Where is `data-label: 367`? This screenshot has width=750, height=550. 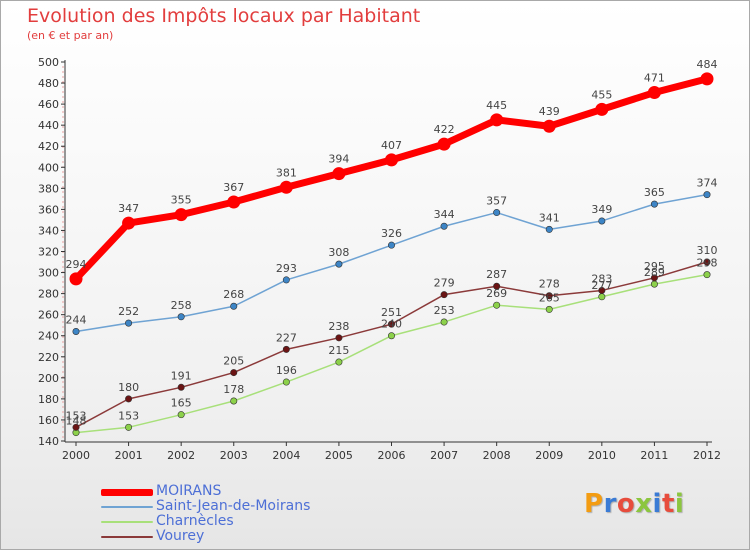 data-label: 367 is located at coordinates (233, 187).